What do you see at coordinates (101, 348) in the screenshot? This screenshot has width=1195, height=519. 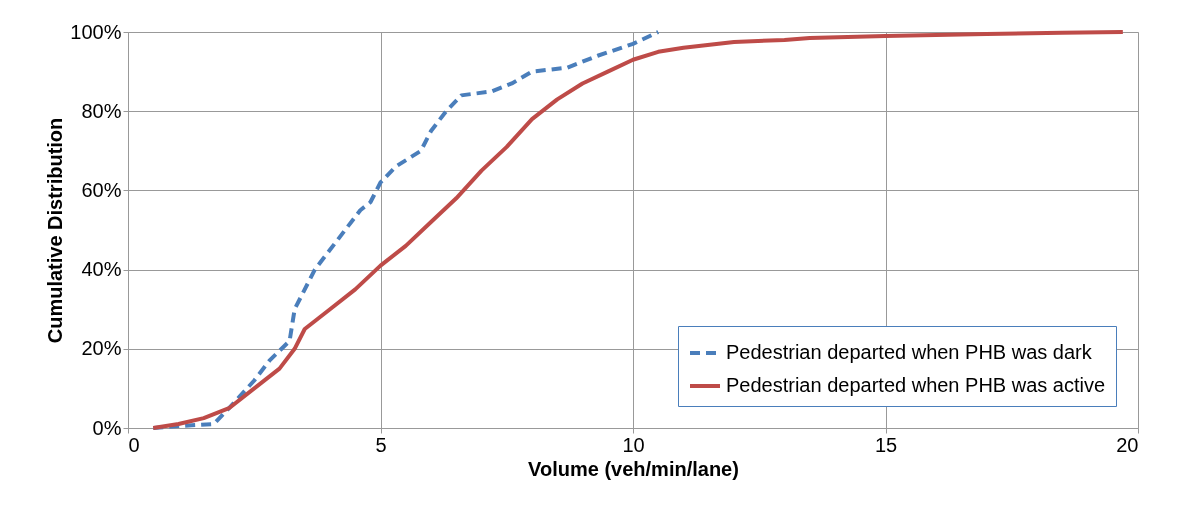 I see `y-tick-label: 20%` at bounding box center [101, 348].